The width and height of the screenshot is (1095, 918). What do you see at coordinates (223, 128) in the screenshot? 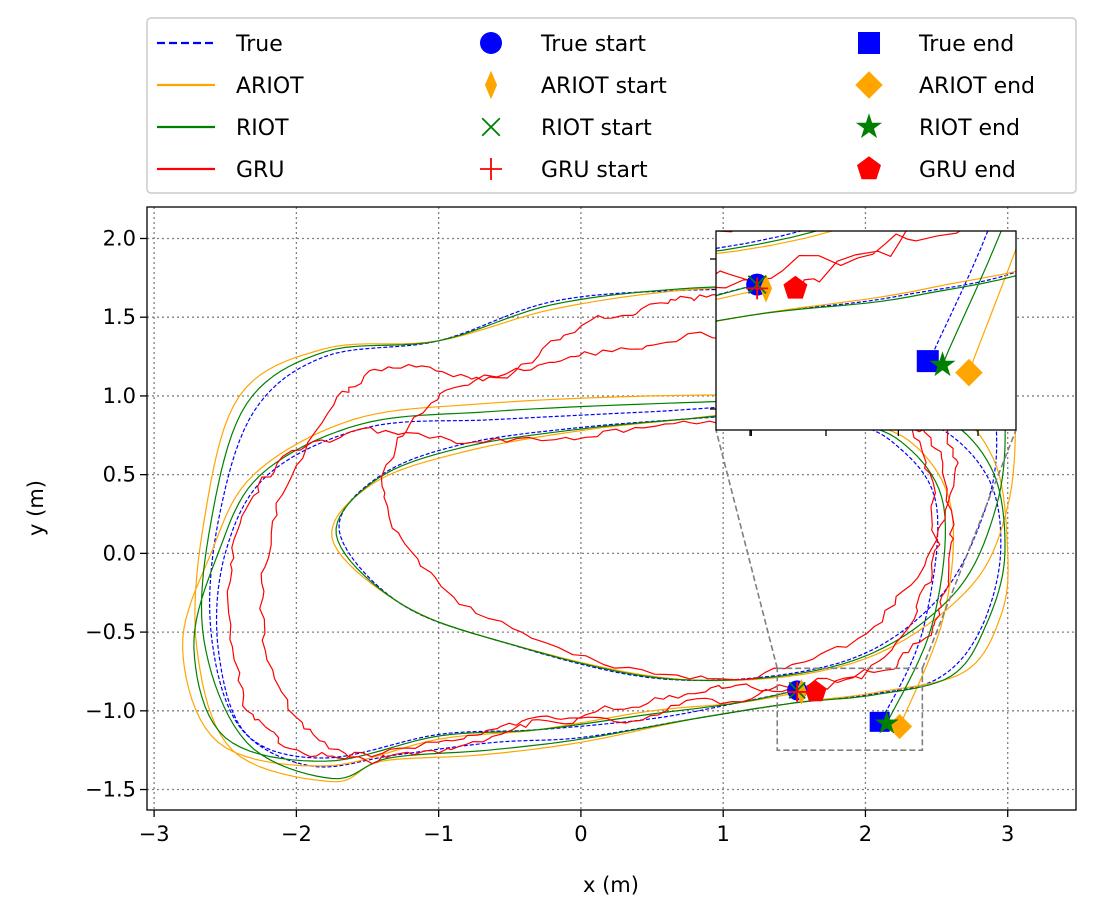
I see `legend-entry-riot: RIOT` at bounding box center [223, 128].